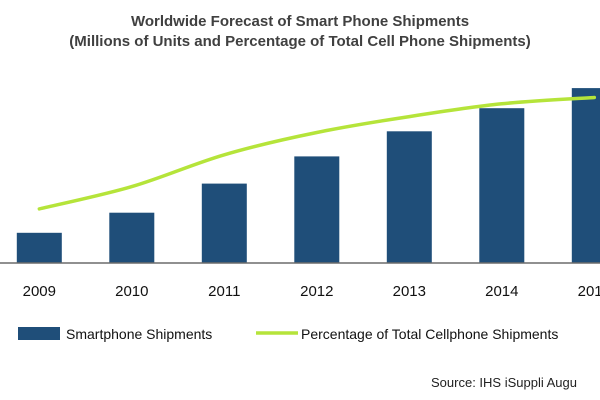  What do you see at coordinates (131, 291) in the screenshot?
I see `x-tick-2010: 2010` at bounding box center [131, 291].